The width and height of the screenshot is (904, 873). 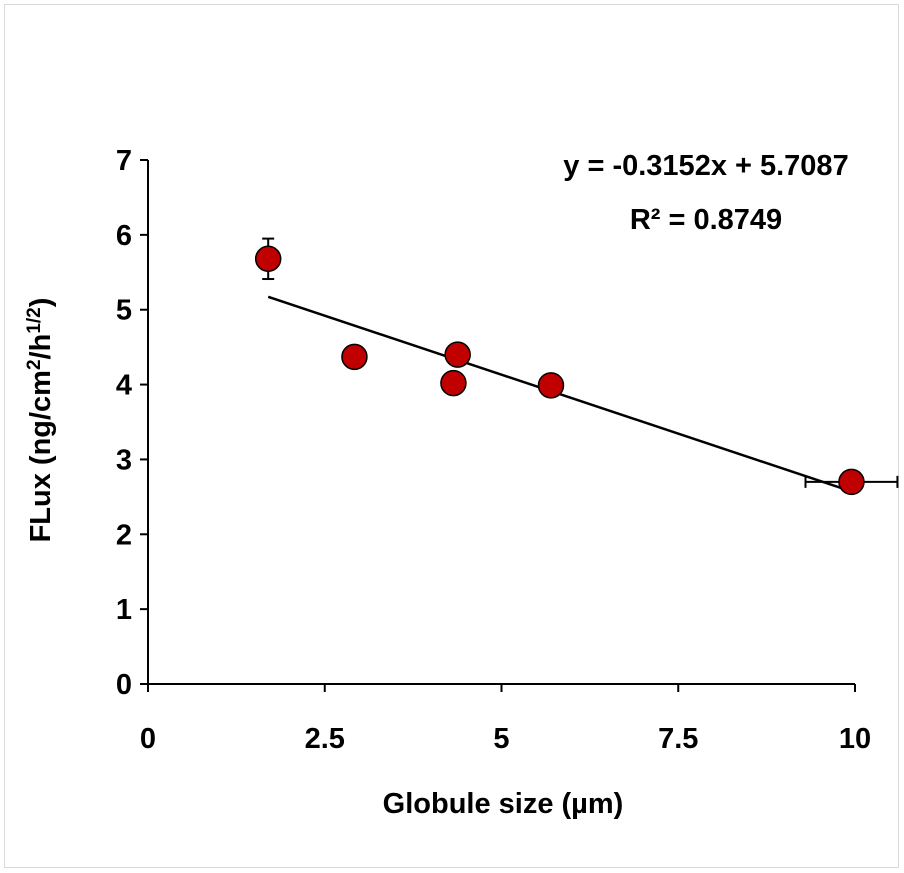 What do you see at coordinates (124, 386) in the screenshot?
I see `y-tick-label: 4` at bounding box center [124, 386].